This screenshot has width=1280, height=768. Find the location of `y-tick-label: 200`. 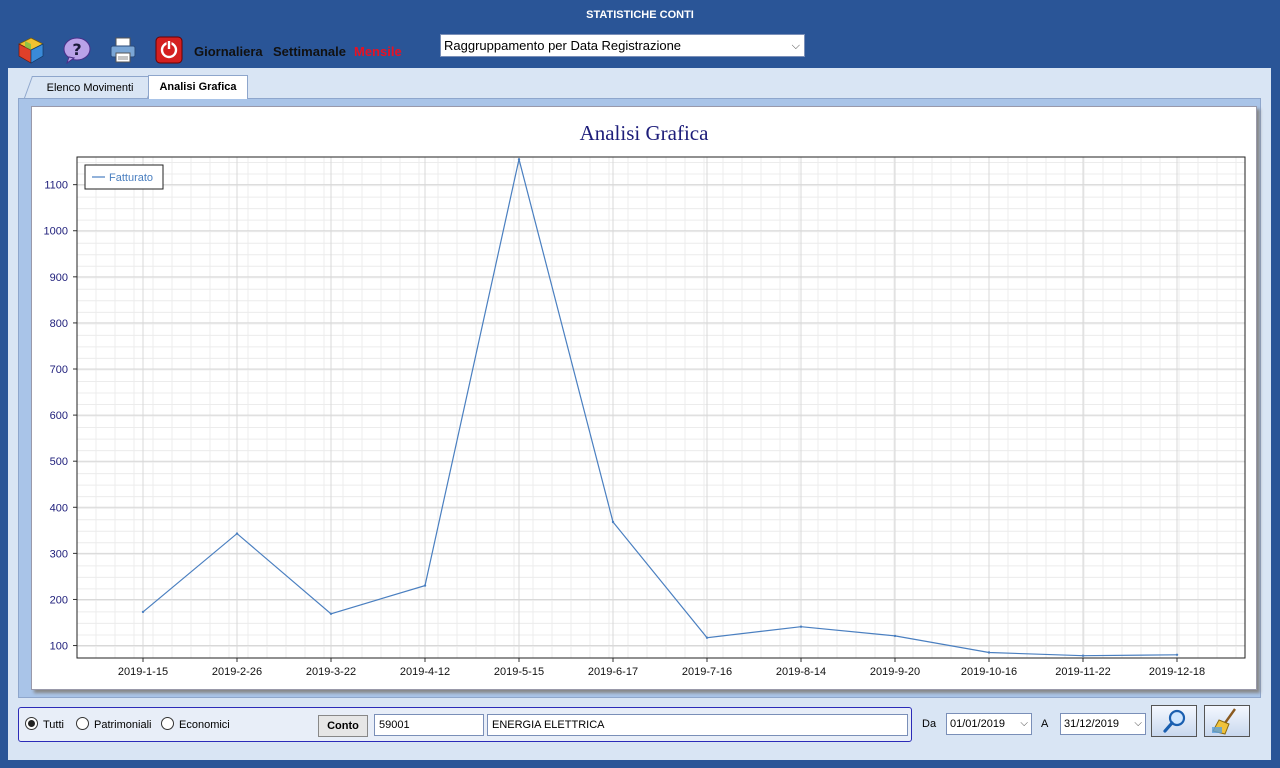

y-tick-label: 200 is located at coordinates (59, 600).